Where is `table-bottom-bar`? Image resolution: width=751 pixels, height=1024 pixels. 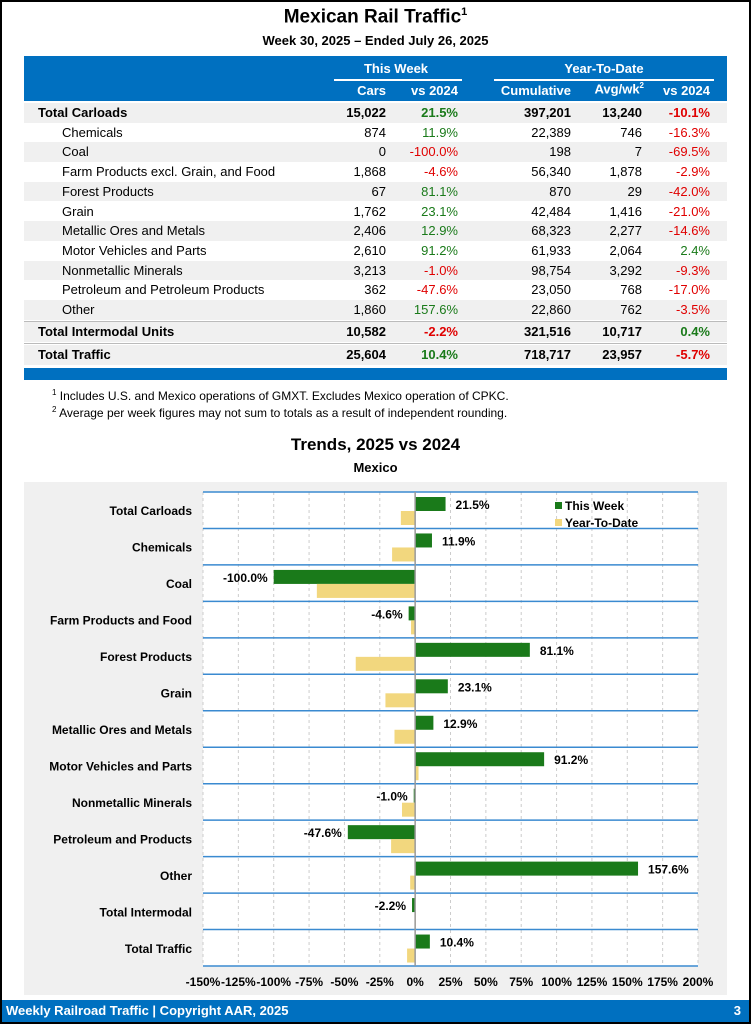 table-bottom-bar is located at coordinates (375, 374).